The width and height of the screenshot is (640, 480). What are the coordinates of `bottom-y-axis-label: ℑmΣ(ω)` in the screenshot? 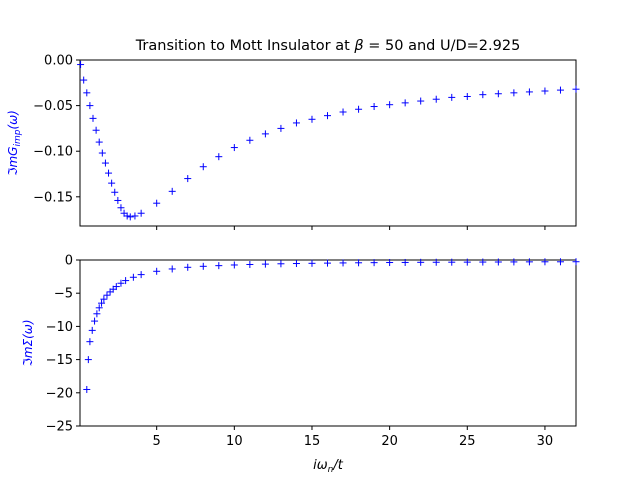 It's located at (28, 342).